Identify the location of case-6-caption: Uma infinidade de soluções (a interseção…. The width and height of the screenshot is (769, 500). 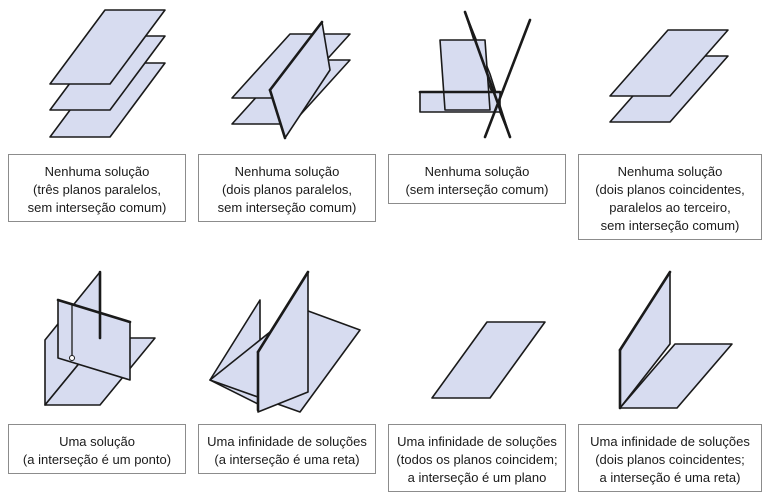
(287, 449).